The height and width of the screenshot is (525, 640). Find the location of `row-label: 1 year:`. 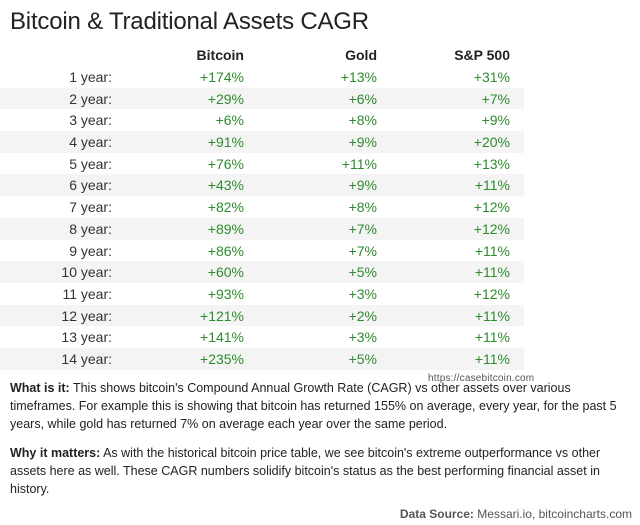

row-label: 1 year: is located at coordinates (90, 77).